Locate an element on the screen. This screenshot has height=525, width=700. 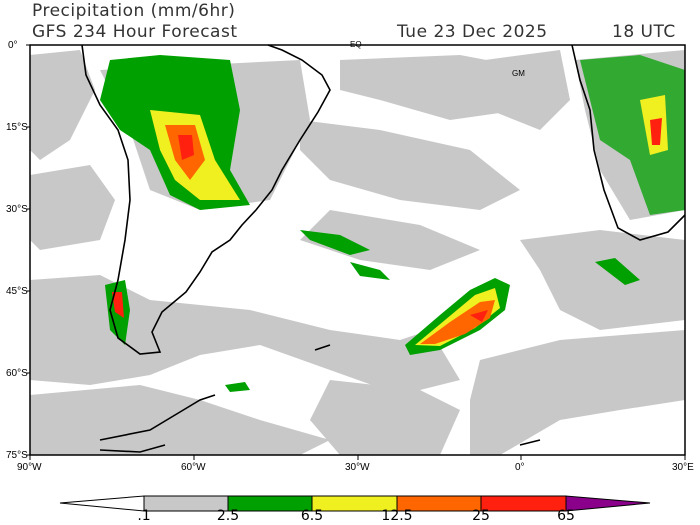
chart-title: Precipitation (mm/6hr) is located at coordinates (134, 11).